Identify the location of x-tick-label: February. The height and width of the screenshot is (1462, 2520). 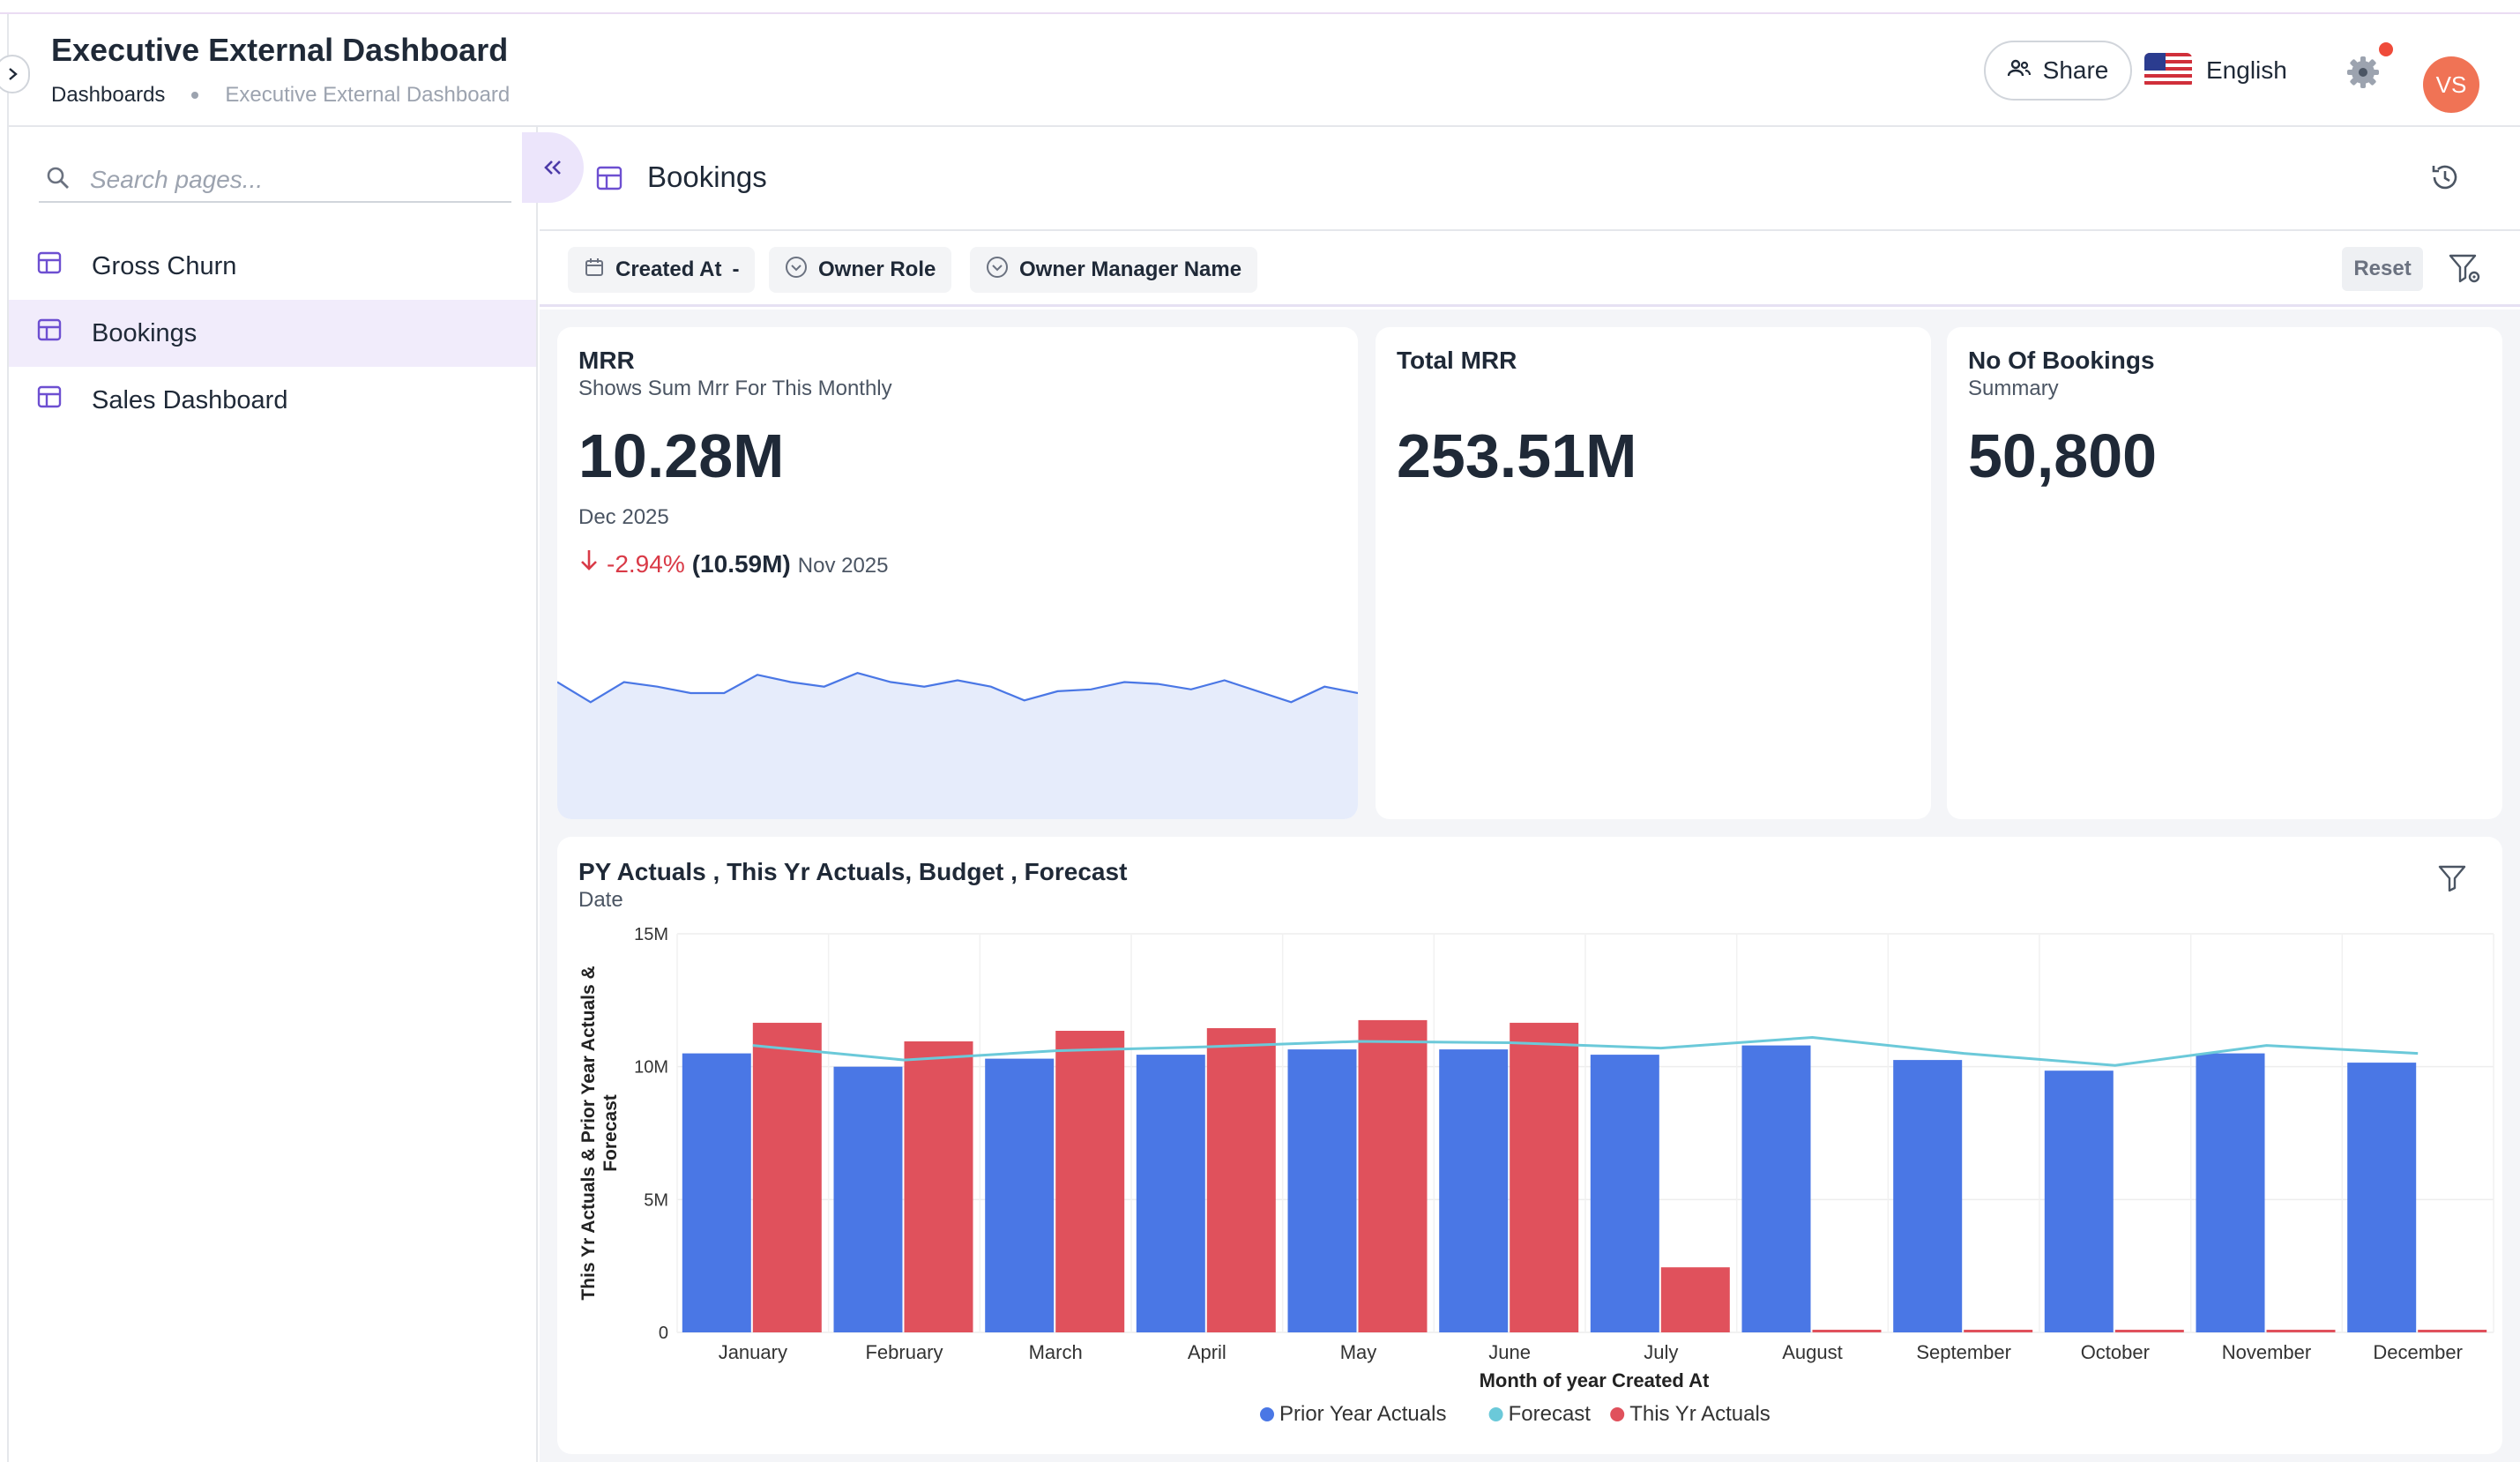
(904, 1352).